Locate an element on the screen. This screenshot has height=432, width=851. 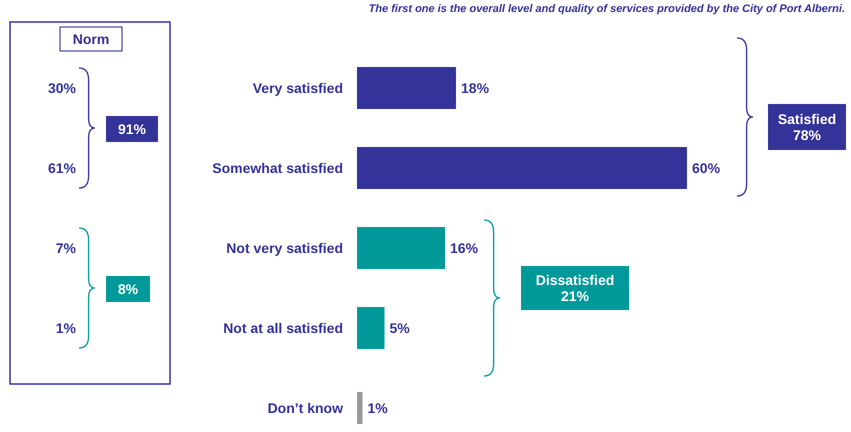
text: 61% is located at coordinates (62, 168).